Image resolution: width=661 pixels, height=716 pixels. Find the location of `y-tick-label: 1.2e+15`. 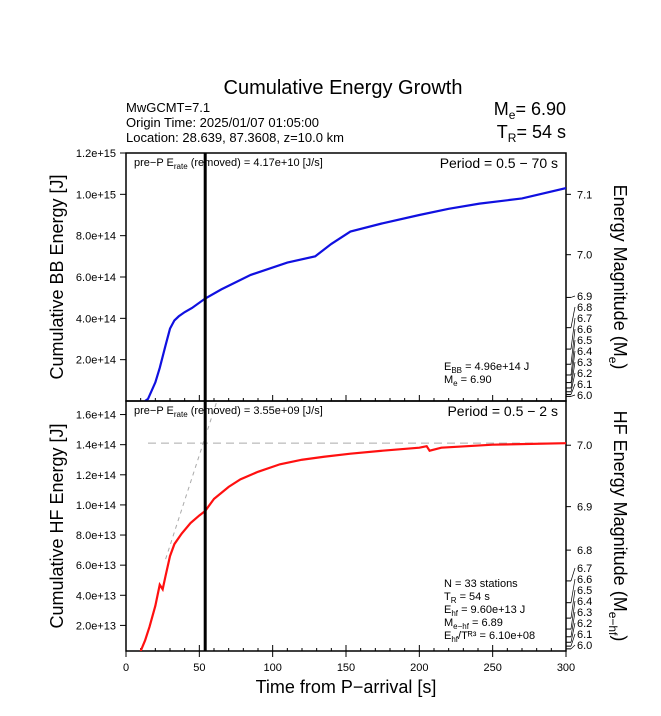

y-tick-label: 1.2e+15 is located at coordinates (96, 154).